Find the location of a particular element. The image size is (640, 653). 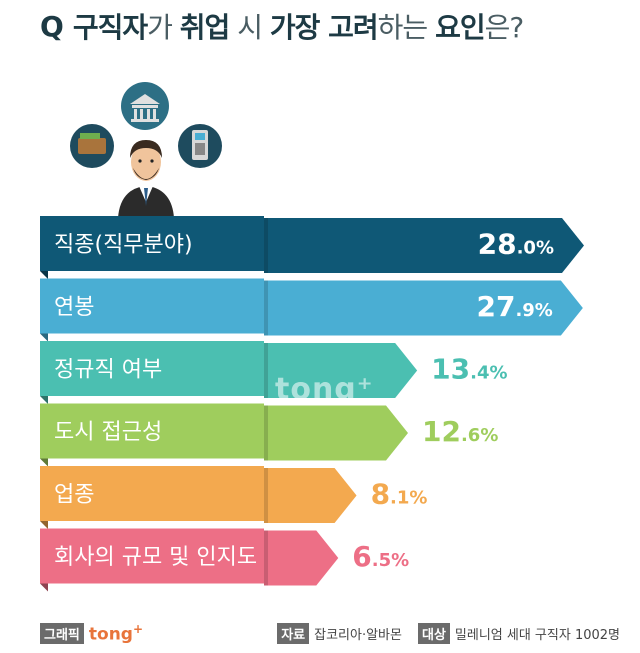

bar-row-3: 도시 접근성 12.6% is located at coordinates (269, 435).